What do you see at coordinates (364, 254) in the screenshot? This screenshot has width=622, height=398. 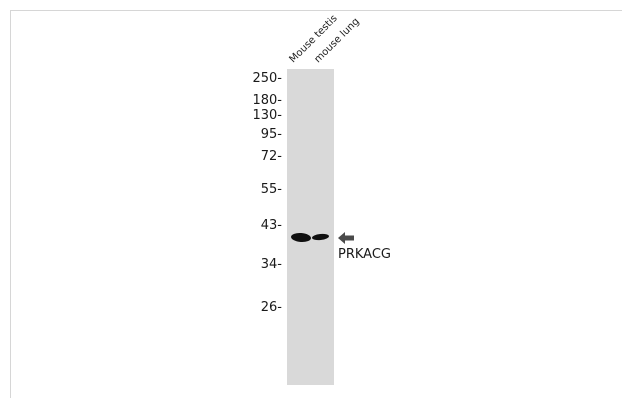 I see `protein-label: PRKACG` at bounding box center [364, 254].